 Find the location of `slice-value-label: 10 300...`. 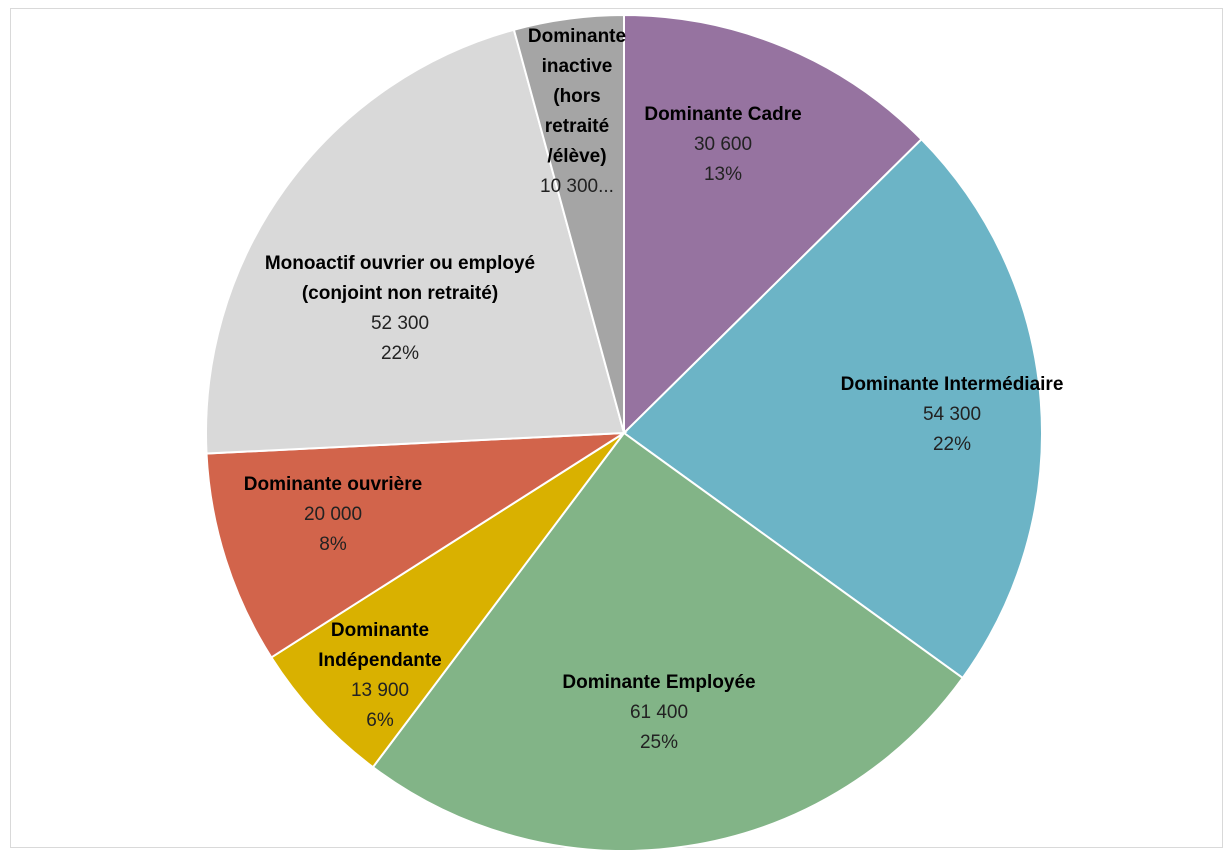

slice-value-label: 10 300... is located at coordinates (577, 186).